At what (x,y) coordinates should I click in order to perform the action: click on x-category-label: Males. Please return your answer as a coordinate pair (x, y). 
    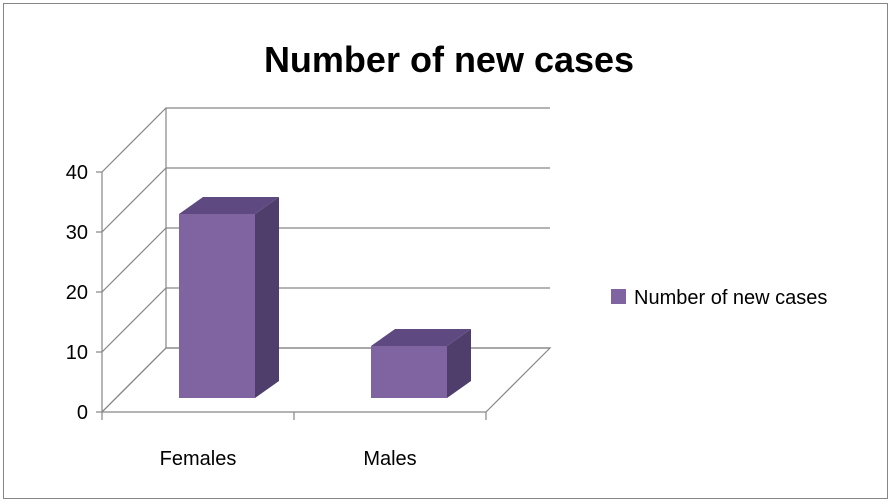
    Looking at the image, I should click on (389, 459).